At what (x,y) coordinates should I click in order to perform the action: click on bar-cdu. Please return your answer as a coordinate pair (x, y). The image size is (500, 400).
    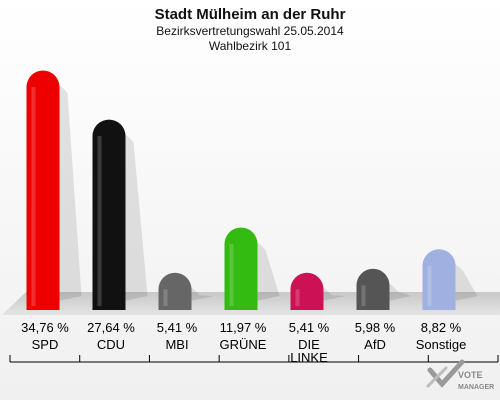
    Looking at the image, I should click on (109, 214).